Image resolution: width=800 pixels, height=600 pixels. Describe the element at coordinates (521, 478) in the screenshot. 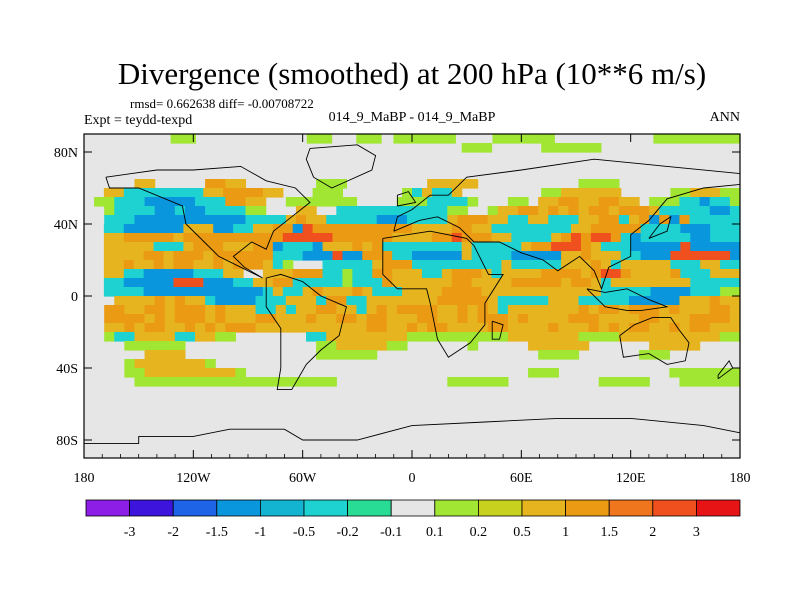

I see `x-tick-label: 60E` at that location.